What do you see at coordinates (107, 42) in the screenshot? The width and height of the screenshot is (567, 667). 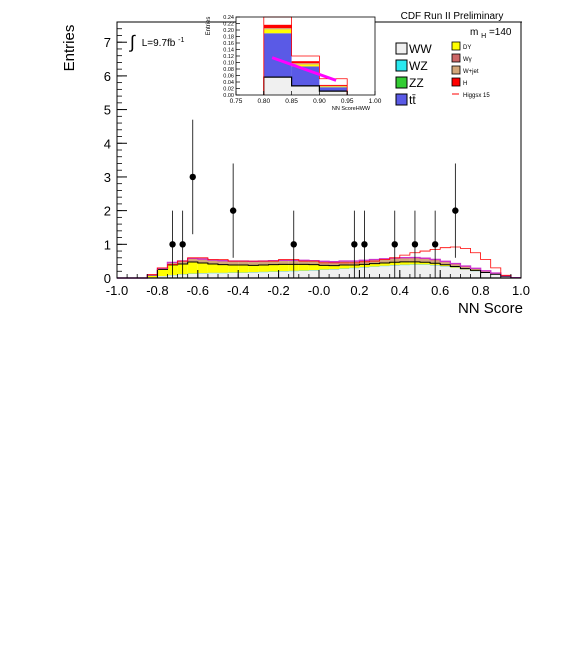 I see `y-tick-label: 7` at bounding box center [107, 42].